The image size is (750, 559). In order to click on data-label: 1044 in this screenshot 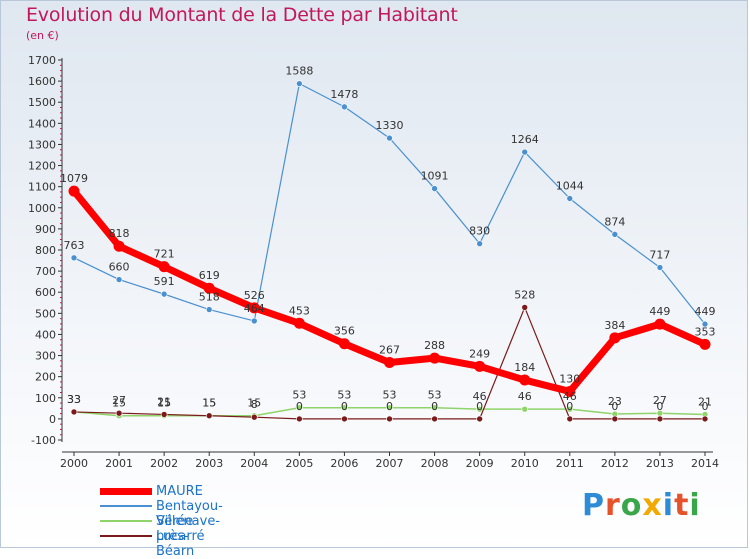, I will do `click(570, 185)`.